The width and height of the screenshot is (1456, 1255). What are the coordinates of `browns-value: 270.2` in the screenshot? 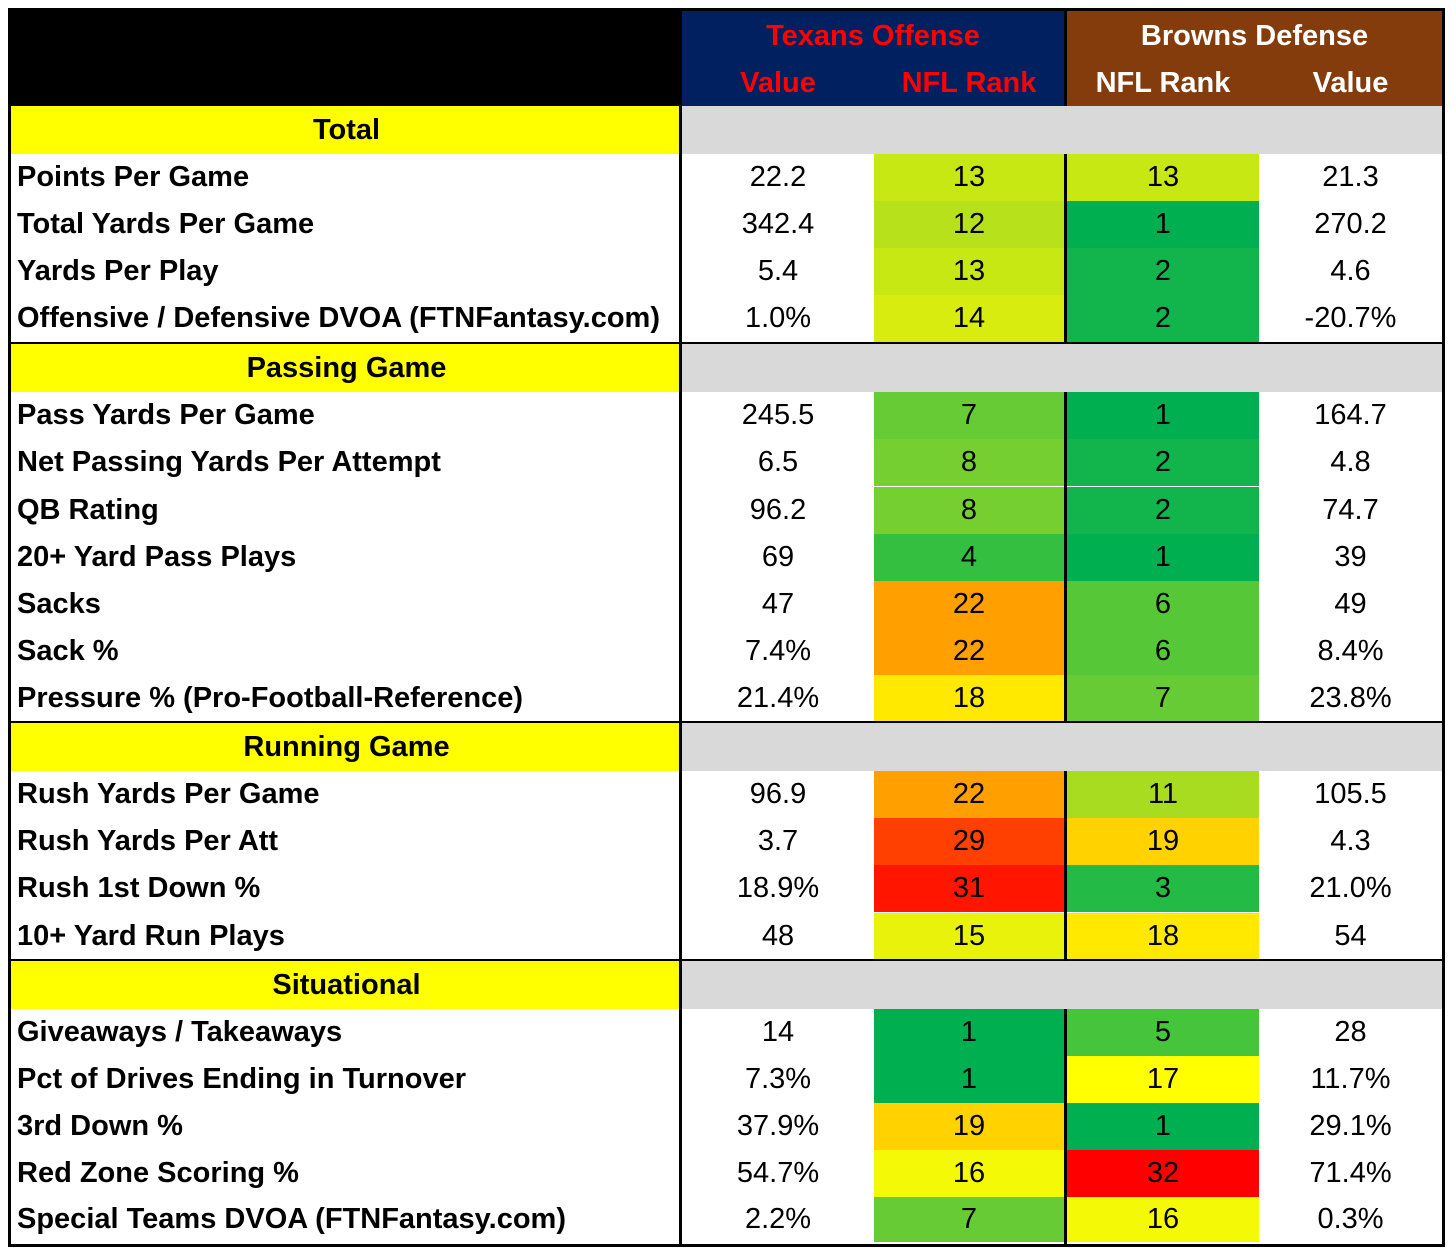 It's located at (1350, 224).